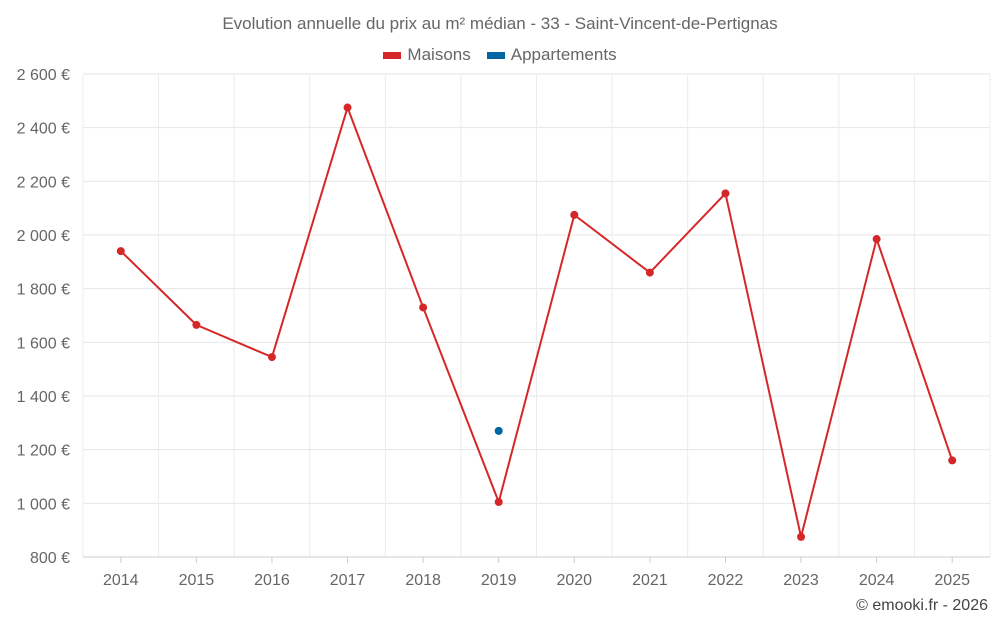 The height and width of the screenshot is (625, 1000). I want to click on x-tick-label: 2018, so click(423, 580).